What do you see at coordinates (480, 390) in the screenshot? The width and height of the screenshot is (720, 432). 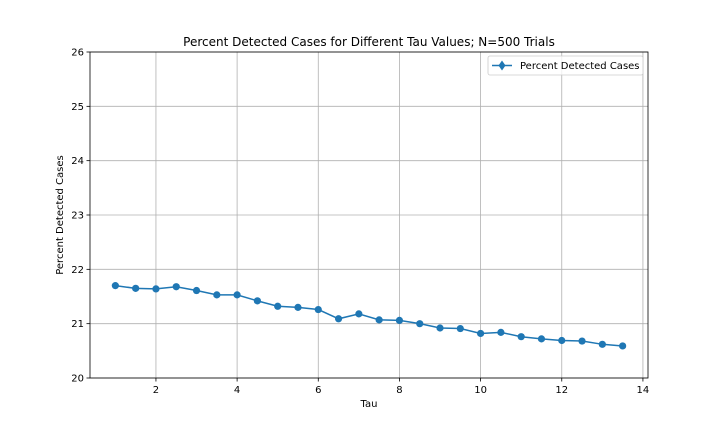 I see `x-tick-label: 10` at bounding box center [480, 390].